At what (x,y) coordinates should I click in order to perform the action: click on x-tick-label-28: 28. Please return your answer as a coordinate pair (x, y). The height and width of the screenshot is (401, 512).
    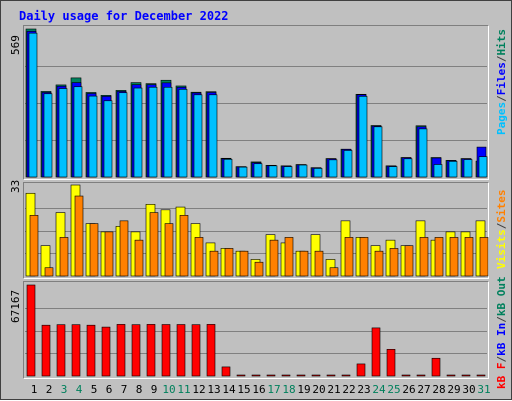
    Looking at the image, I should click on (438, 389).